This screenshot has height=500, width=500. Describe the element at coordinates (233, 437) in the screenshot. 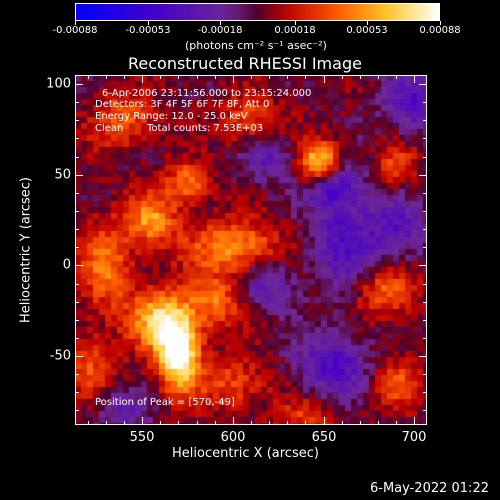

I see `x-tick-label: 600` at that location.